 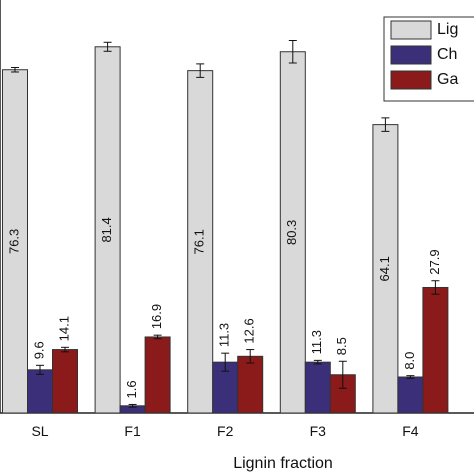 I want to click on x-axis-title: Lignin fraction, so click(x=283, y=463).